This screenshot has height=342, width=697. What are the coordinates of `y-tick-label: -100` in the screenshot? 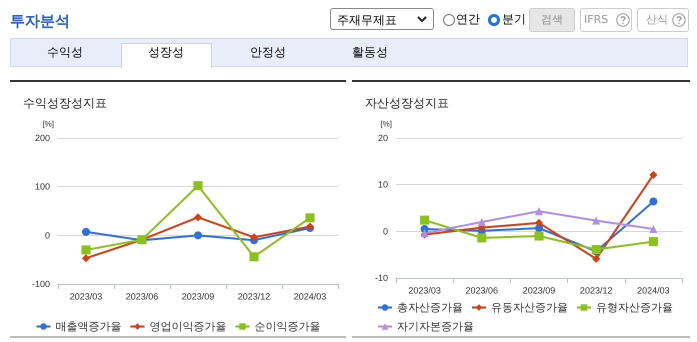 It's located at (41, 284).